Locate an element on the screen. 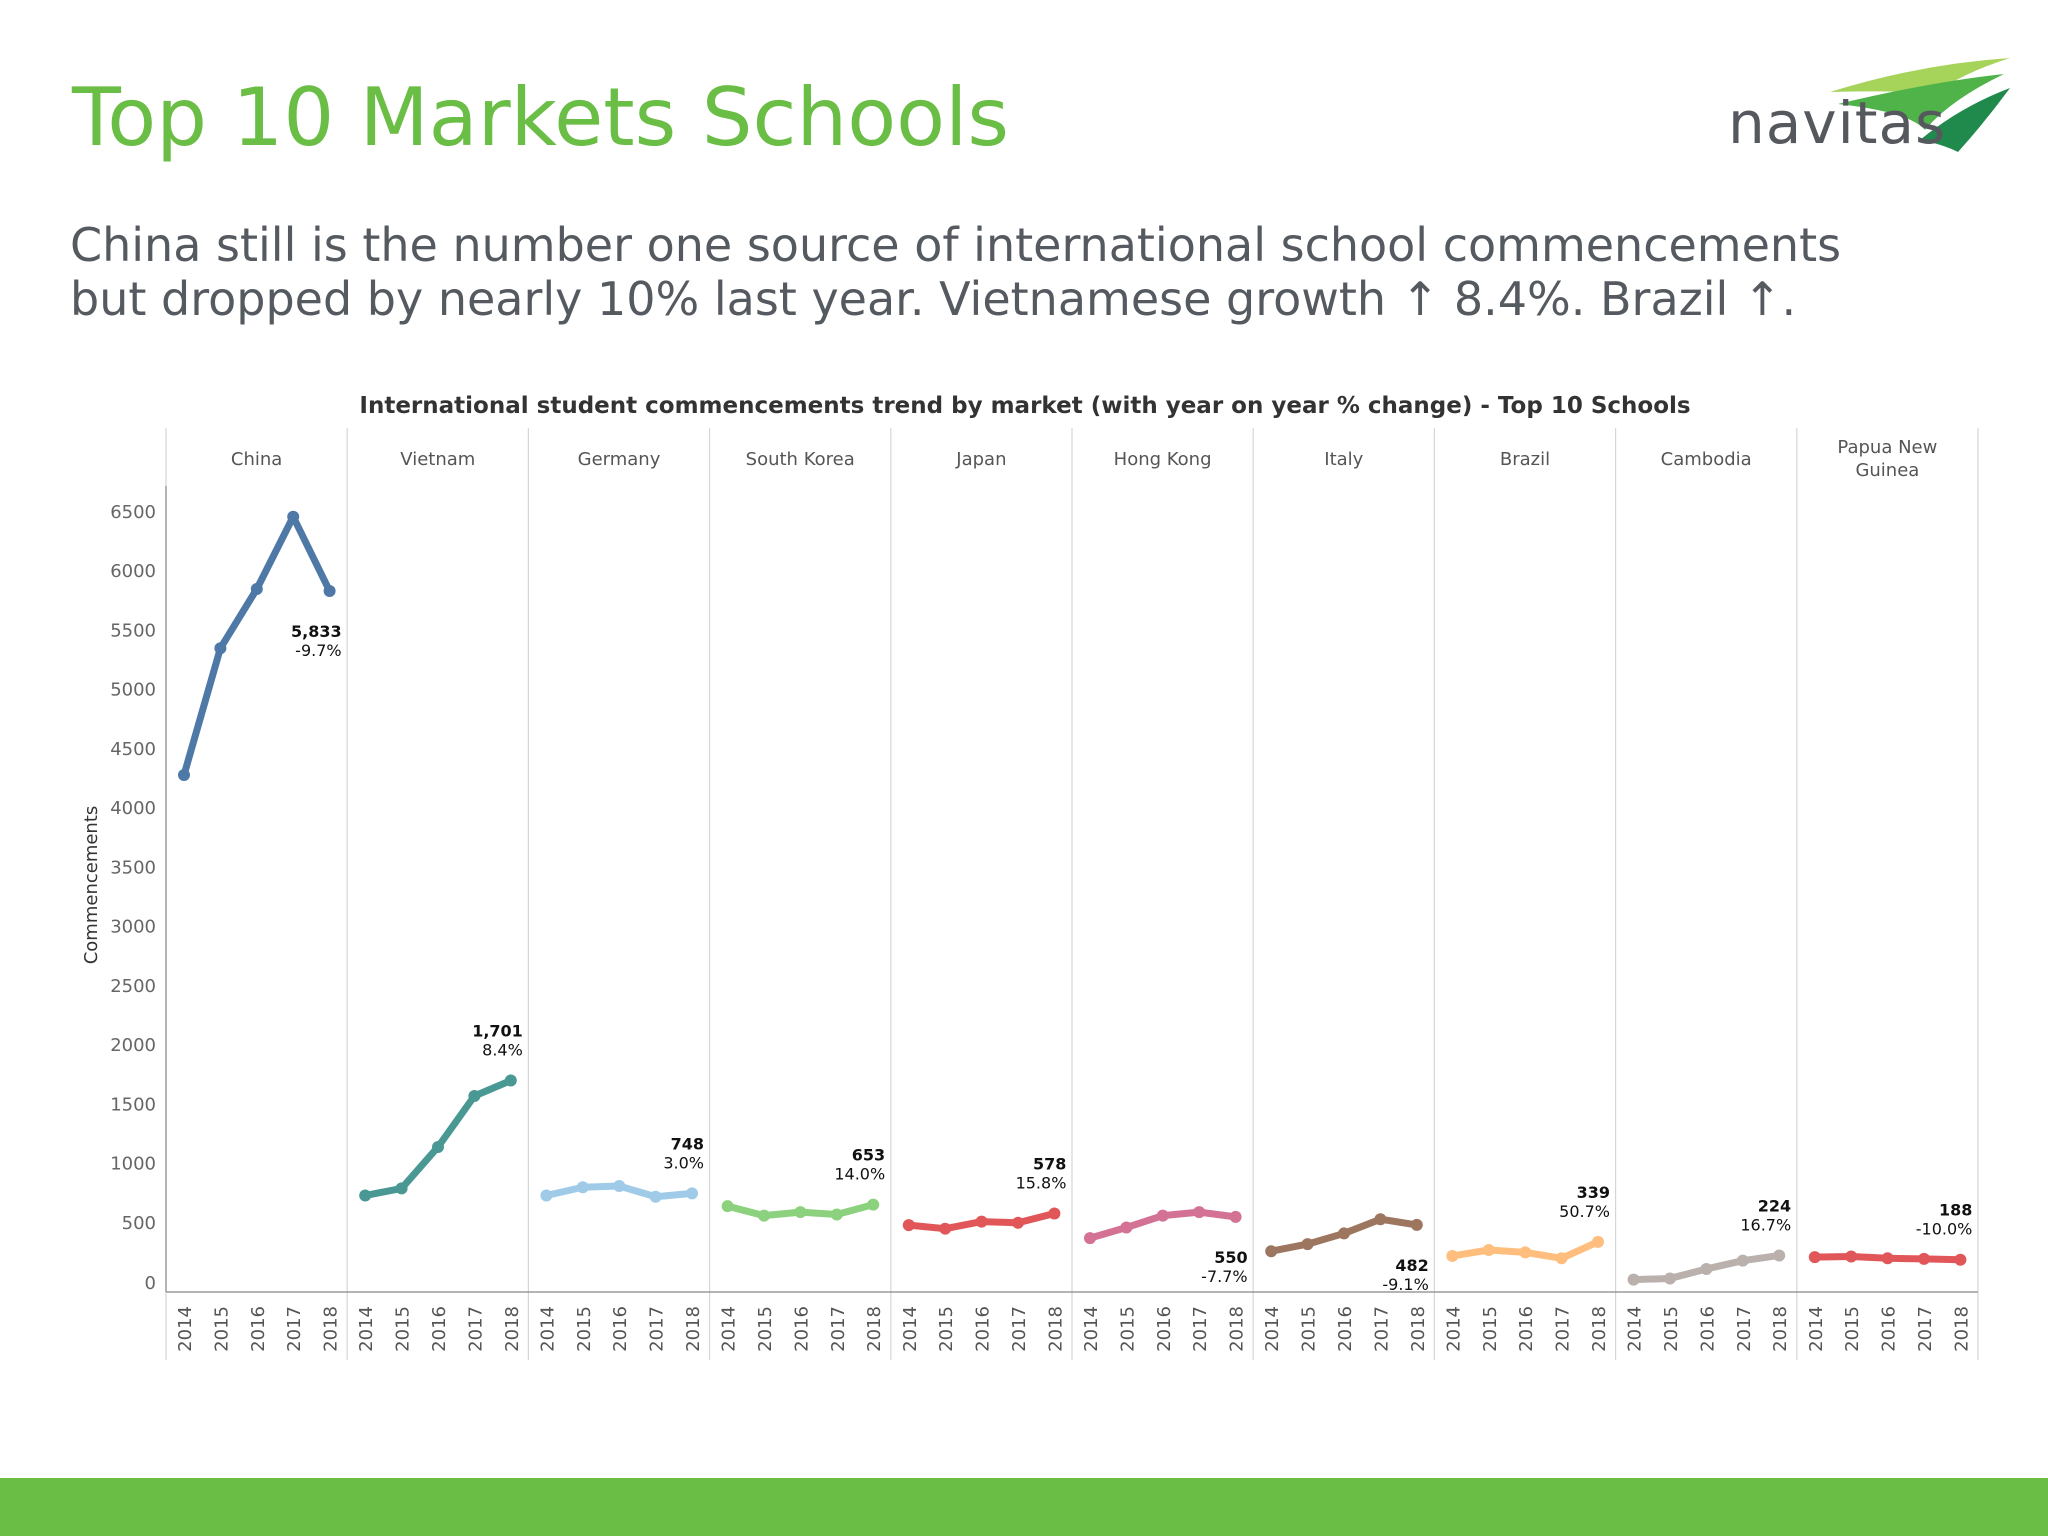 This screenshot has height=1536, width=2048. y-tick-label: 4000 is located at coordinates (133, 808).